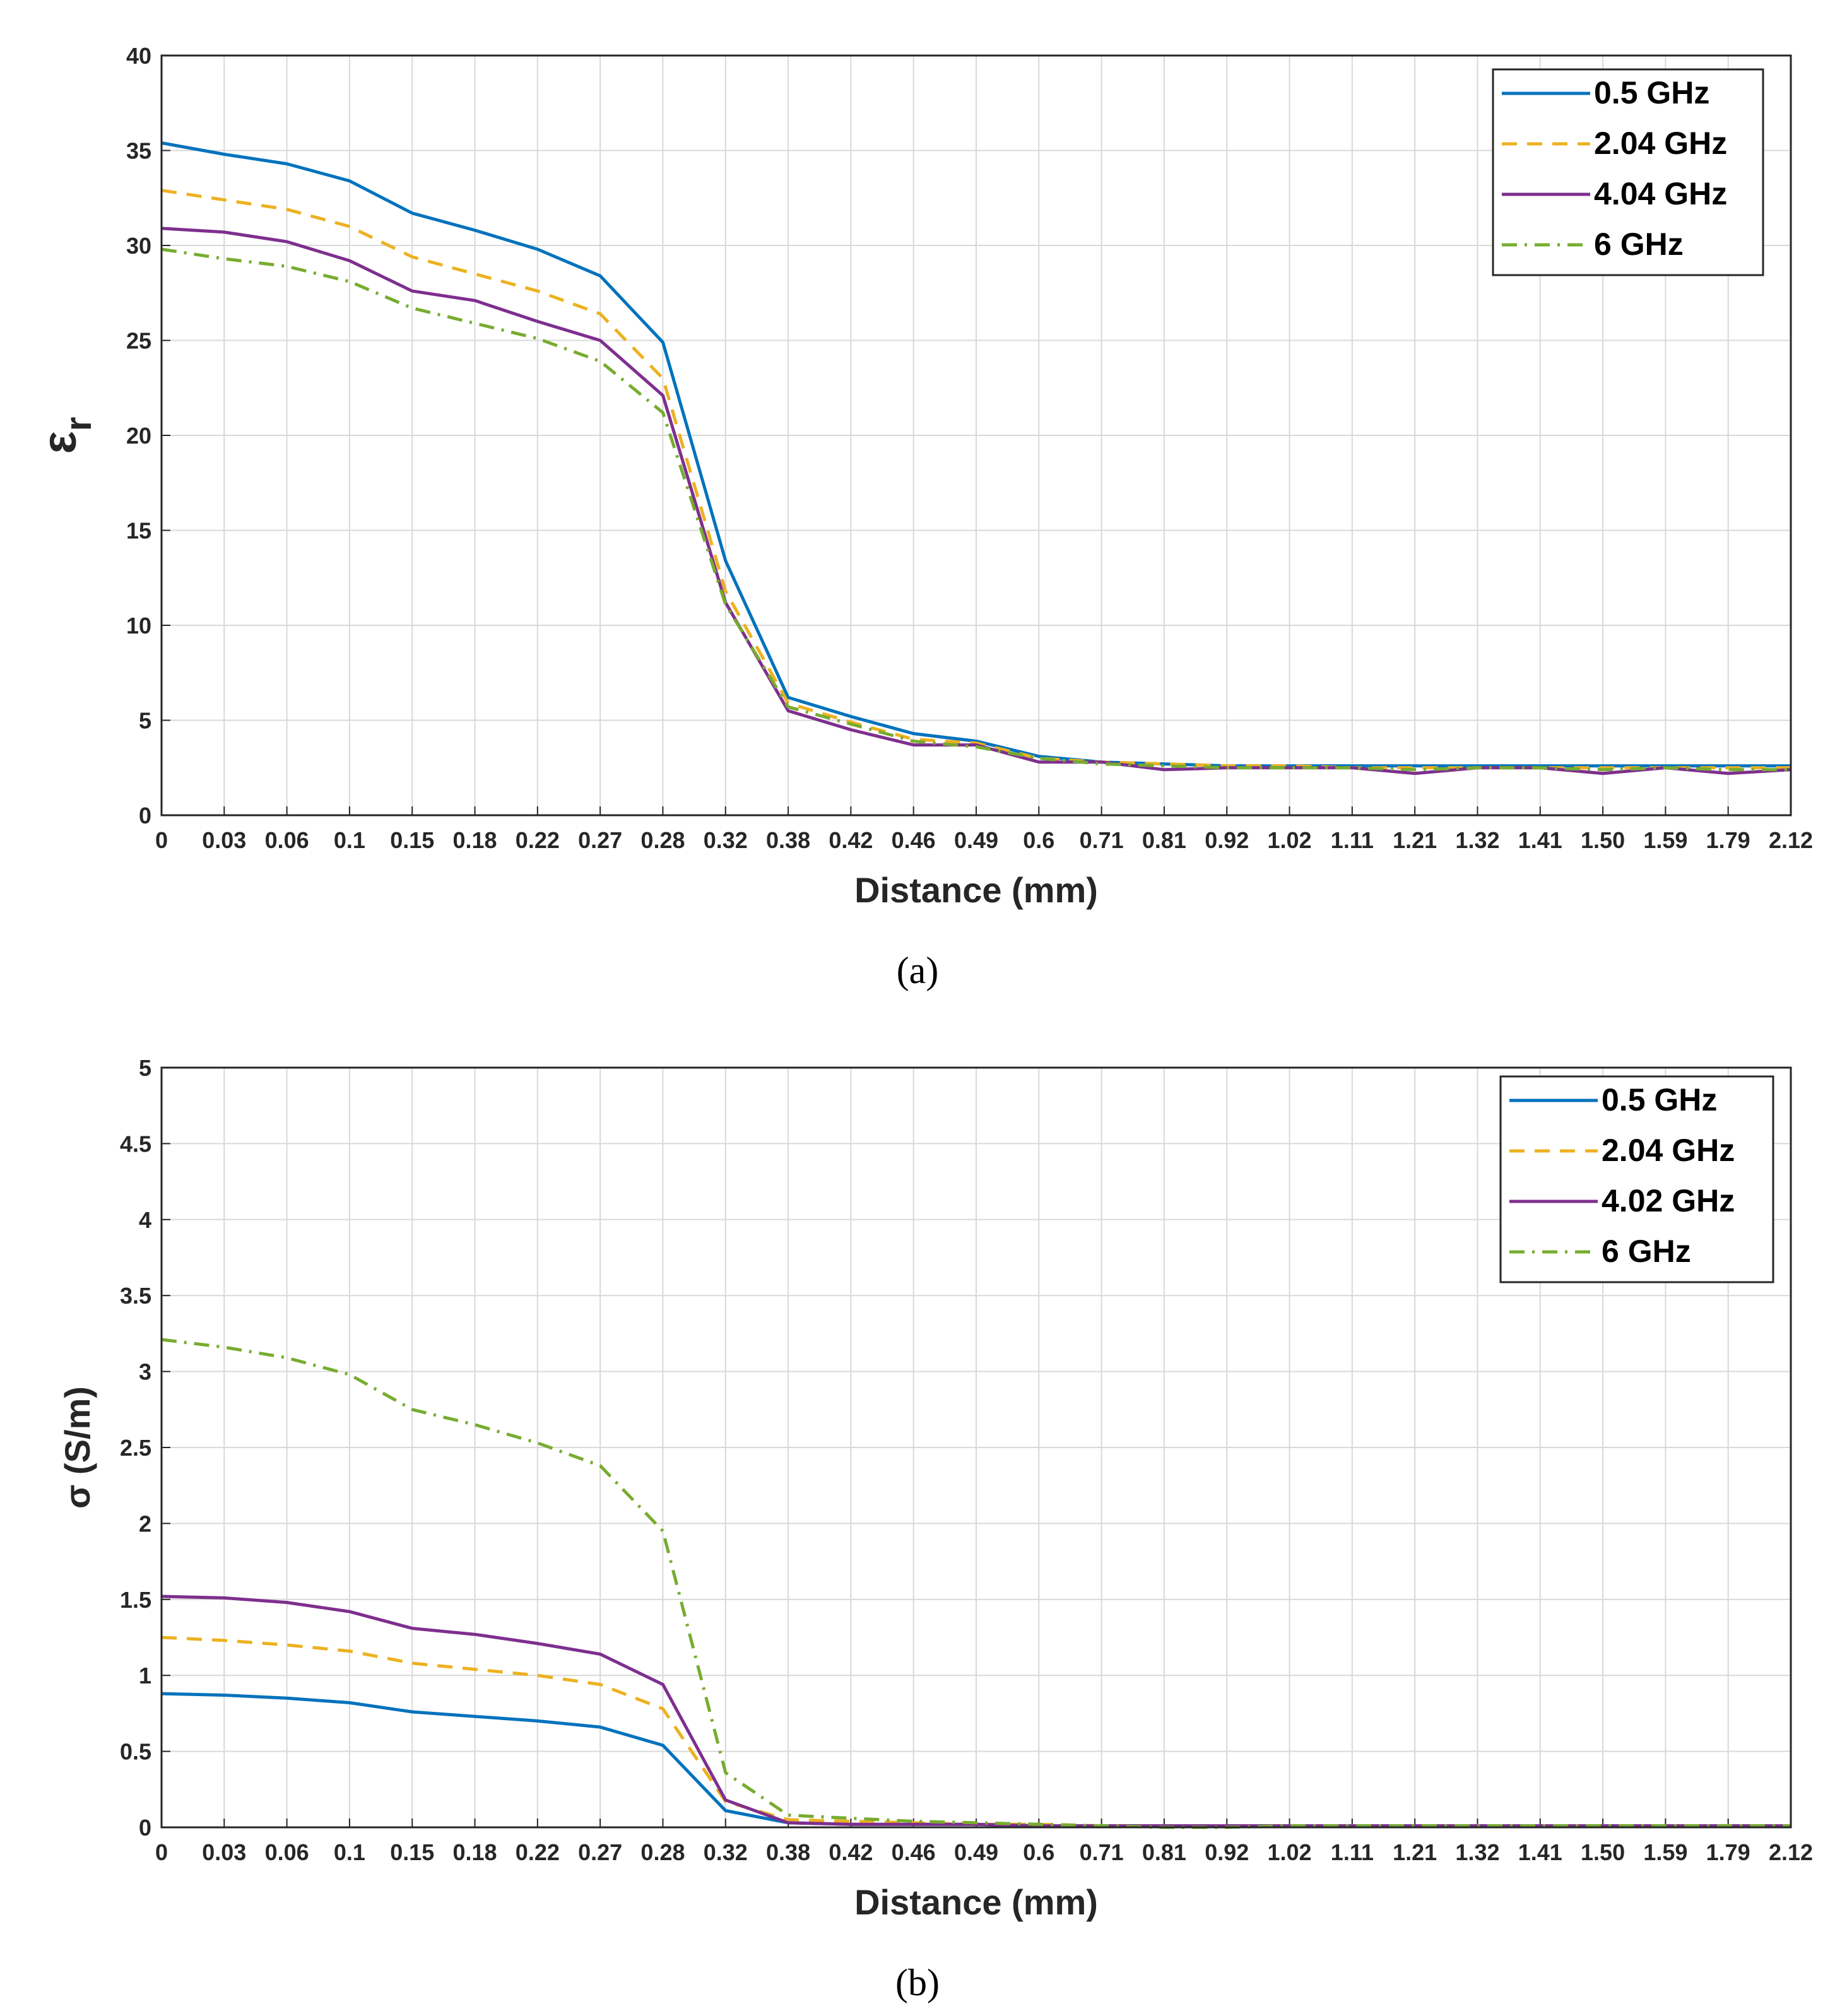  Describe the element at coordinates (138, 436) in the screenshot. I see `y-tick-label: 20` at that location.